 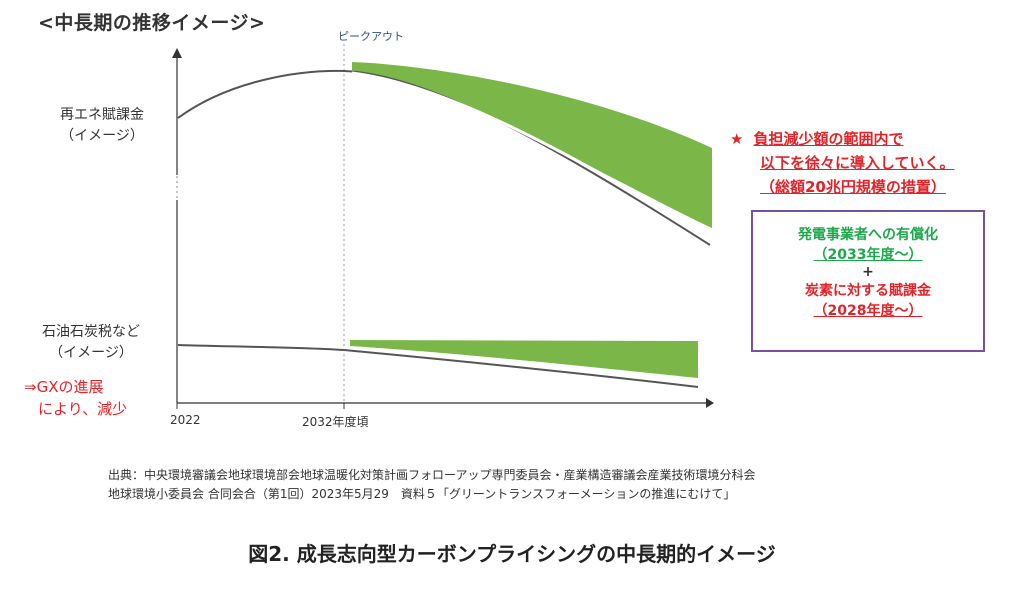 What do you see at coordinates (83, 409) in the screenshot?
I see `gx-note-line2: により、減少` at bounding box center [83, 409].